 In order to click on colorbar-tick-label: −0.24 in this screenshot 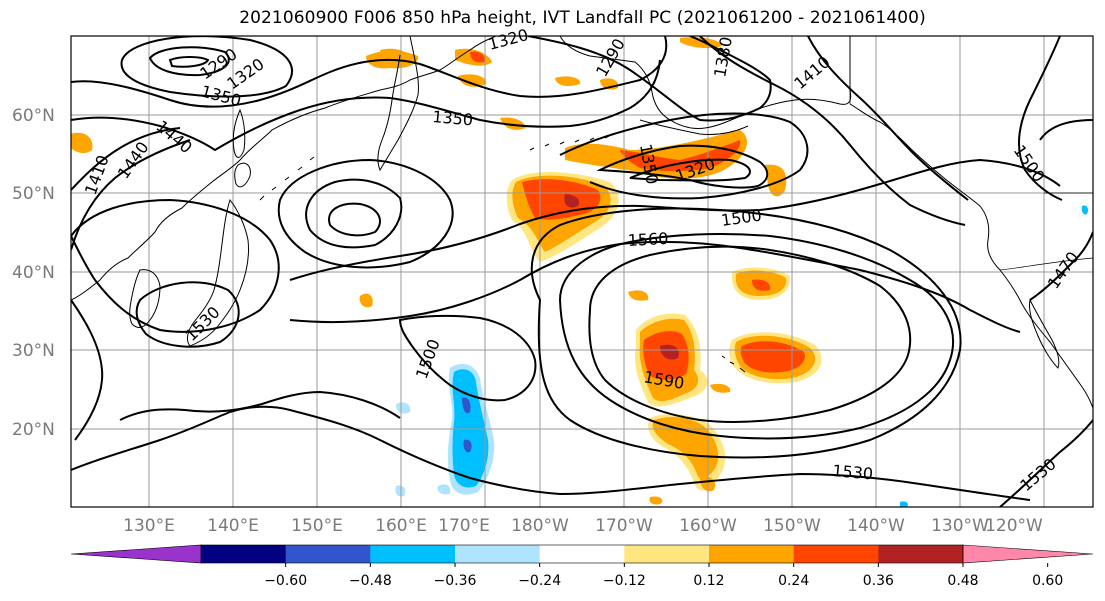, I will do `click(539, 581)`.